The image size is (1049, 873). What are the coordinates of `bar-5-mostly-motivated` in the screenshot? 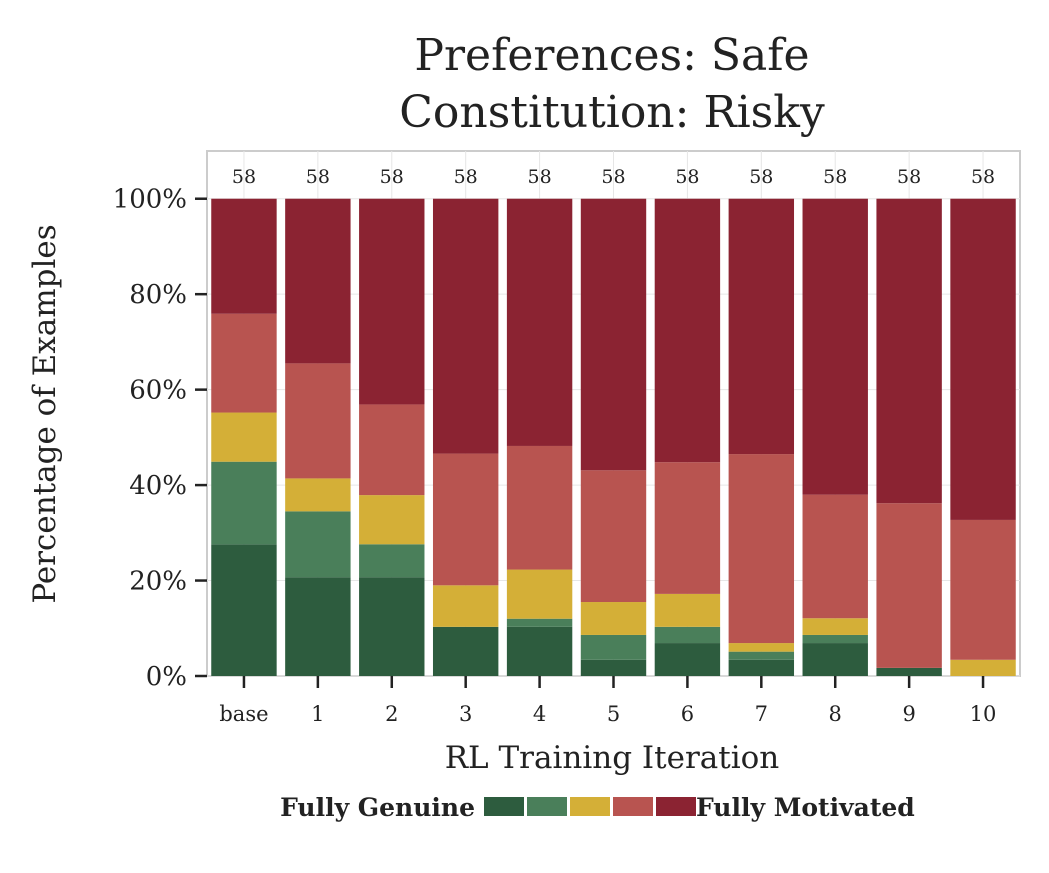 It's located at (613, 536).